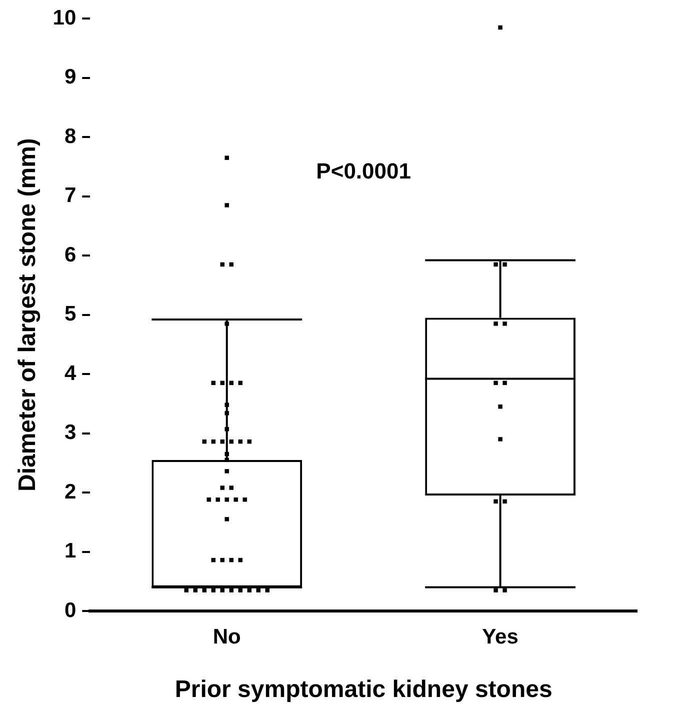  Describe the element at coordinates (70, 77) in the screenshot. I see `y-tick-label: 9` at that location.